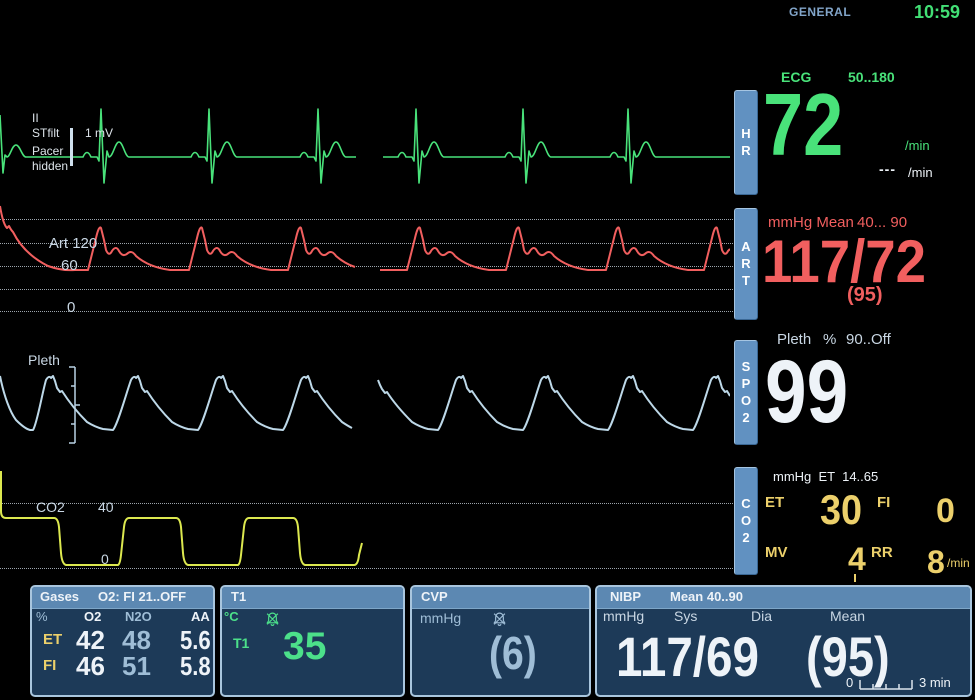 The height and width of the screenshot is (700, 975). Describe the element at coordinates (50, 665) in the screenshot. I see `gases-fi-label: FI` at that location.